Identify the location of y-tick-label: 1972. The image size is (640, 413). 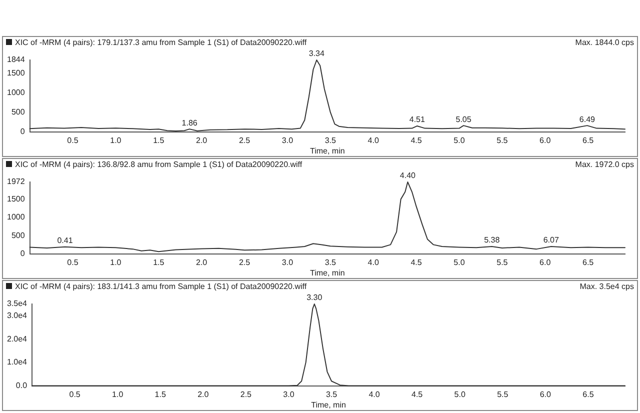
(16, 181).